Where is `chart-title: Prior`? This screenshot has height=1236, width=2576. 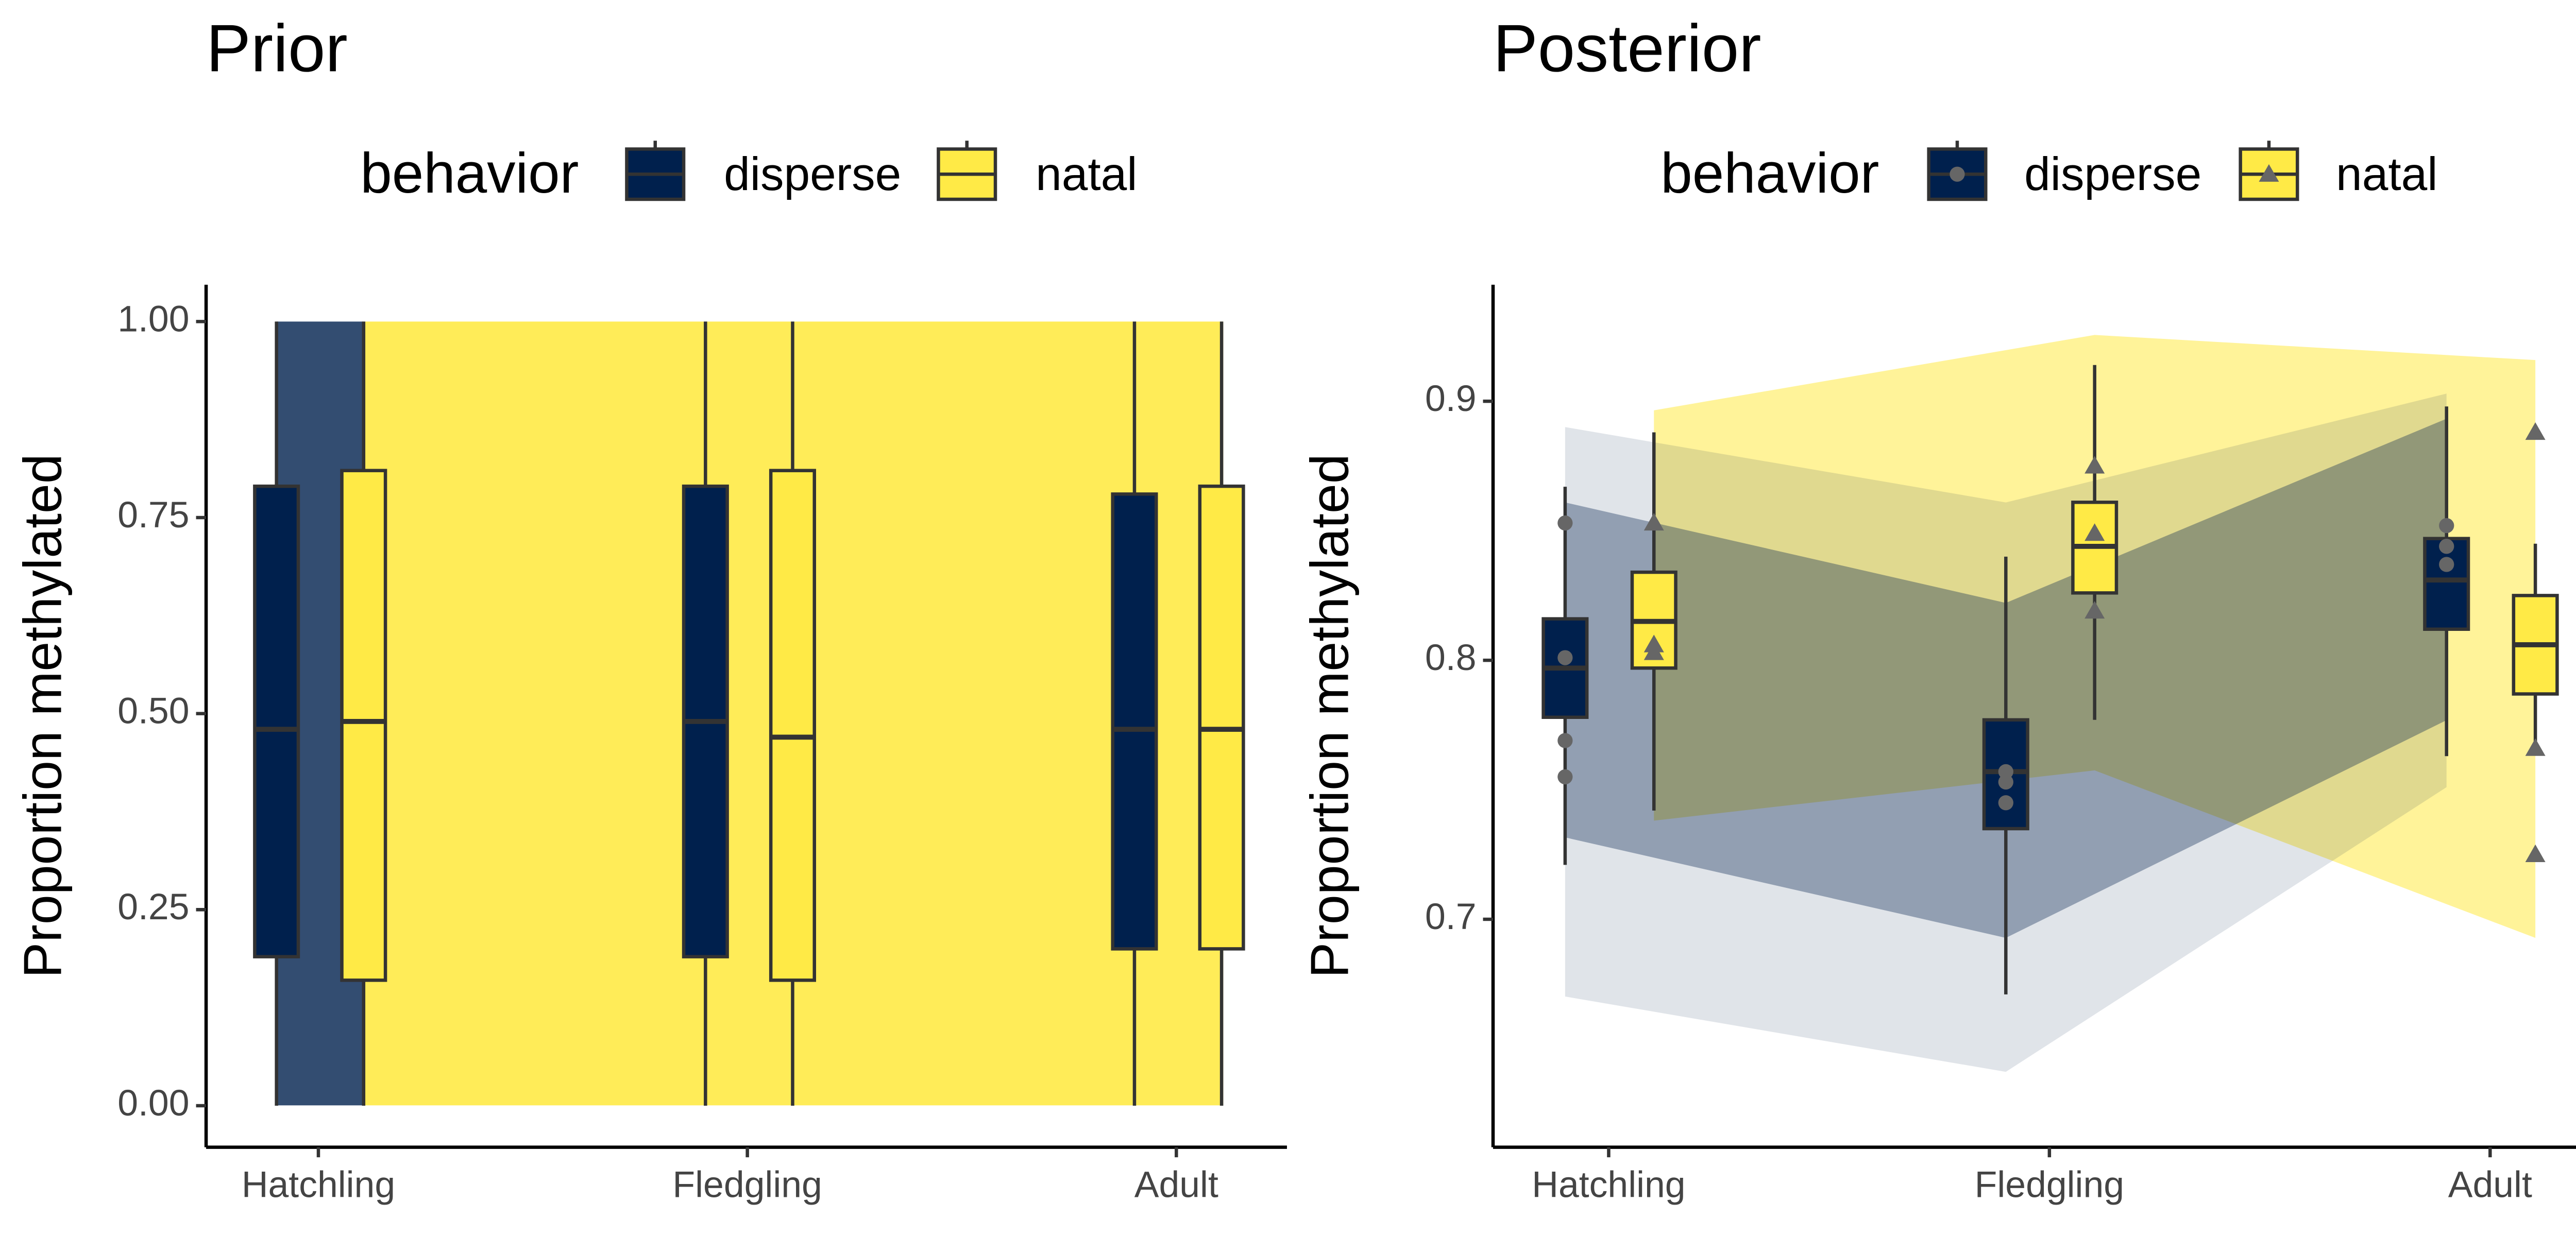
chart-title: Prior is located at coordinates (277, 47).